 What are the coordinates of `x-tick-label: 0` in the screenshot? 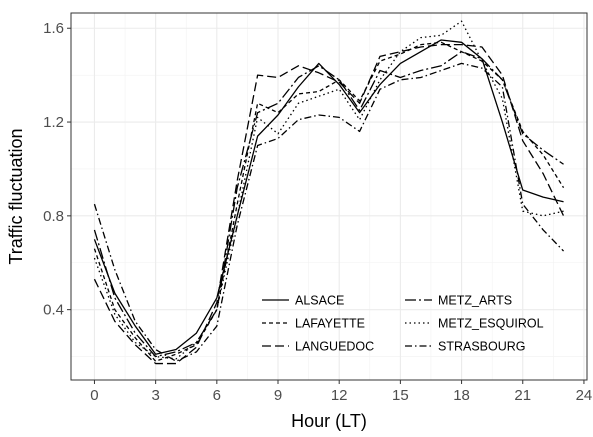 It's located at (94, 395).